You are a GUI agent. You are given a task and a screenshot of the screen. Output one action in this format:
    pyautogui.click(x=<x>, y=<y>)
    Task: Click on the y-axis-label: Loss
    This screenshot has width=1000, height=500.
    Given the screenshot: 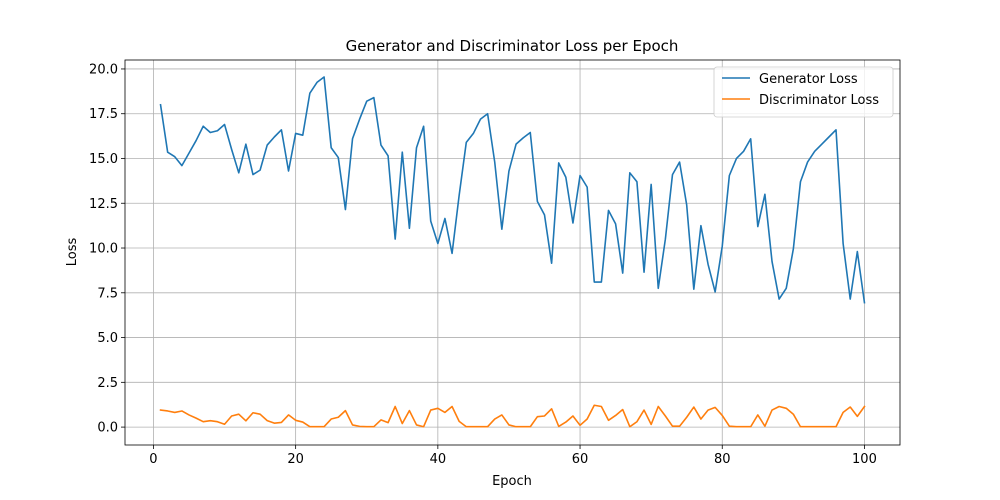 What is the action you would take?
    pyautogui.click(x=72, y=252)
    